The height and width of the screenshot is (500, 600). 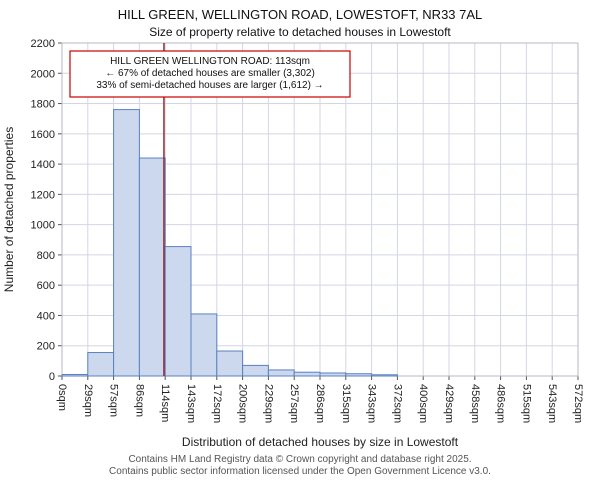 I want to click on y-tick-label: 1600, so click(x=43, y=135).